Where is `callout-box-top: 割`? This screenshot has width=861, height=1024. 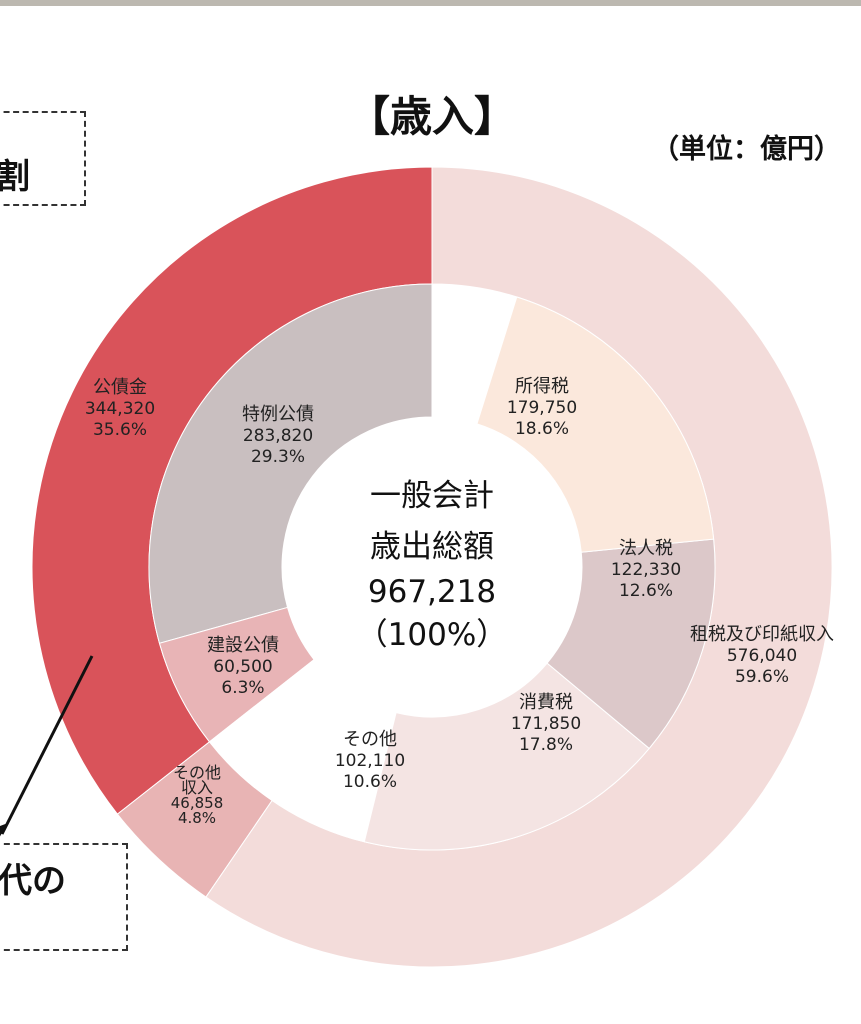 callout-box-top: 割 is located at coordinates (43, 158).